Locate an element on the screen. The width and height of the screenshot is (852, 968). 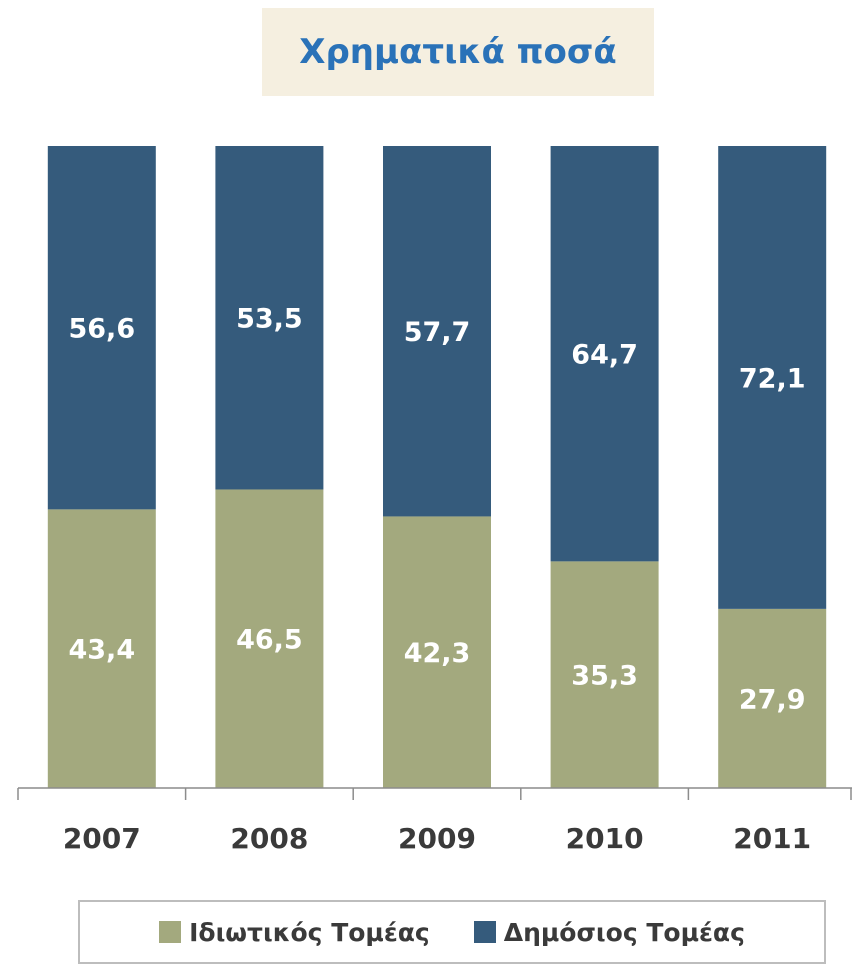
legend-label-private: Ιδιωτικός Τομέας is located at coordinates (309, 932).